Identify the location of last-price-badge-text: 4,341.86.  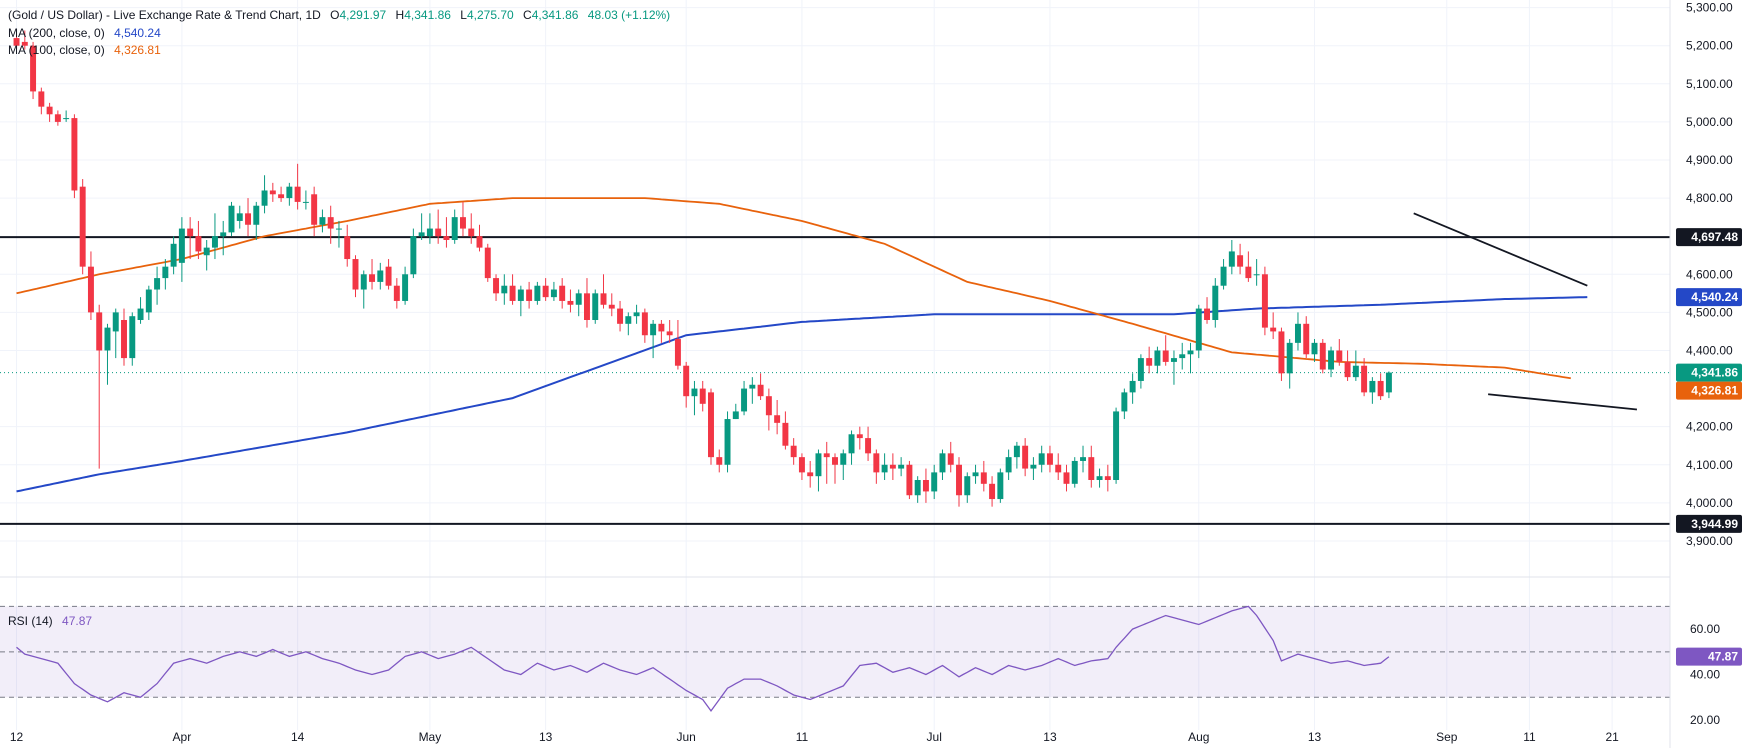
(1714, 373).